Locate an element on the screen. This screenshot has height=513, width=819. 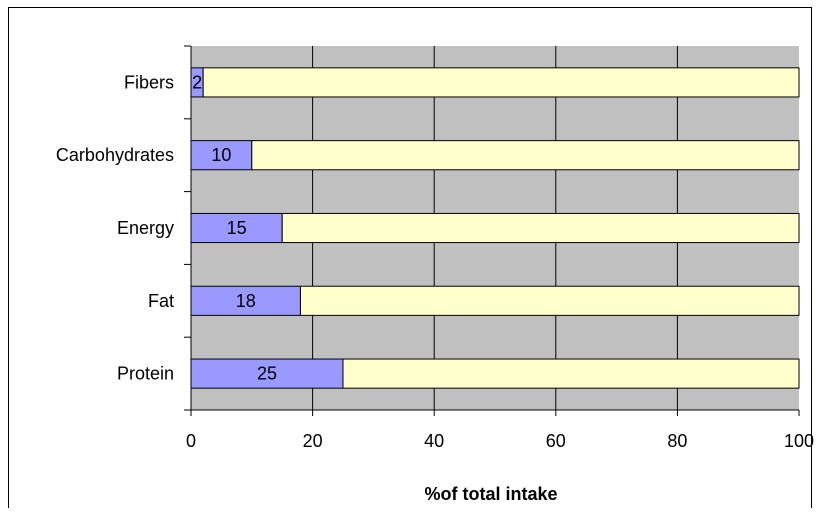
data-label: 25 is located at coordinates (267, 374).